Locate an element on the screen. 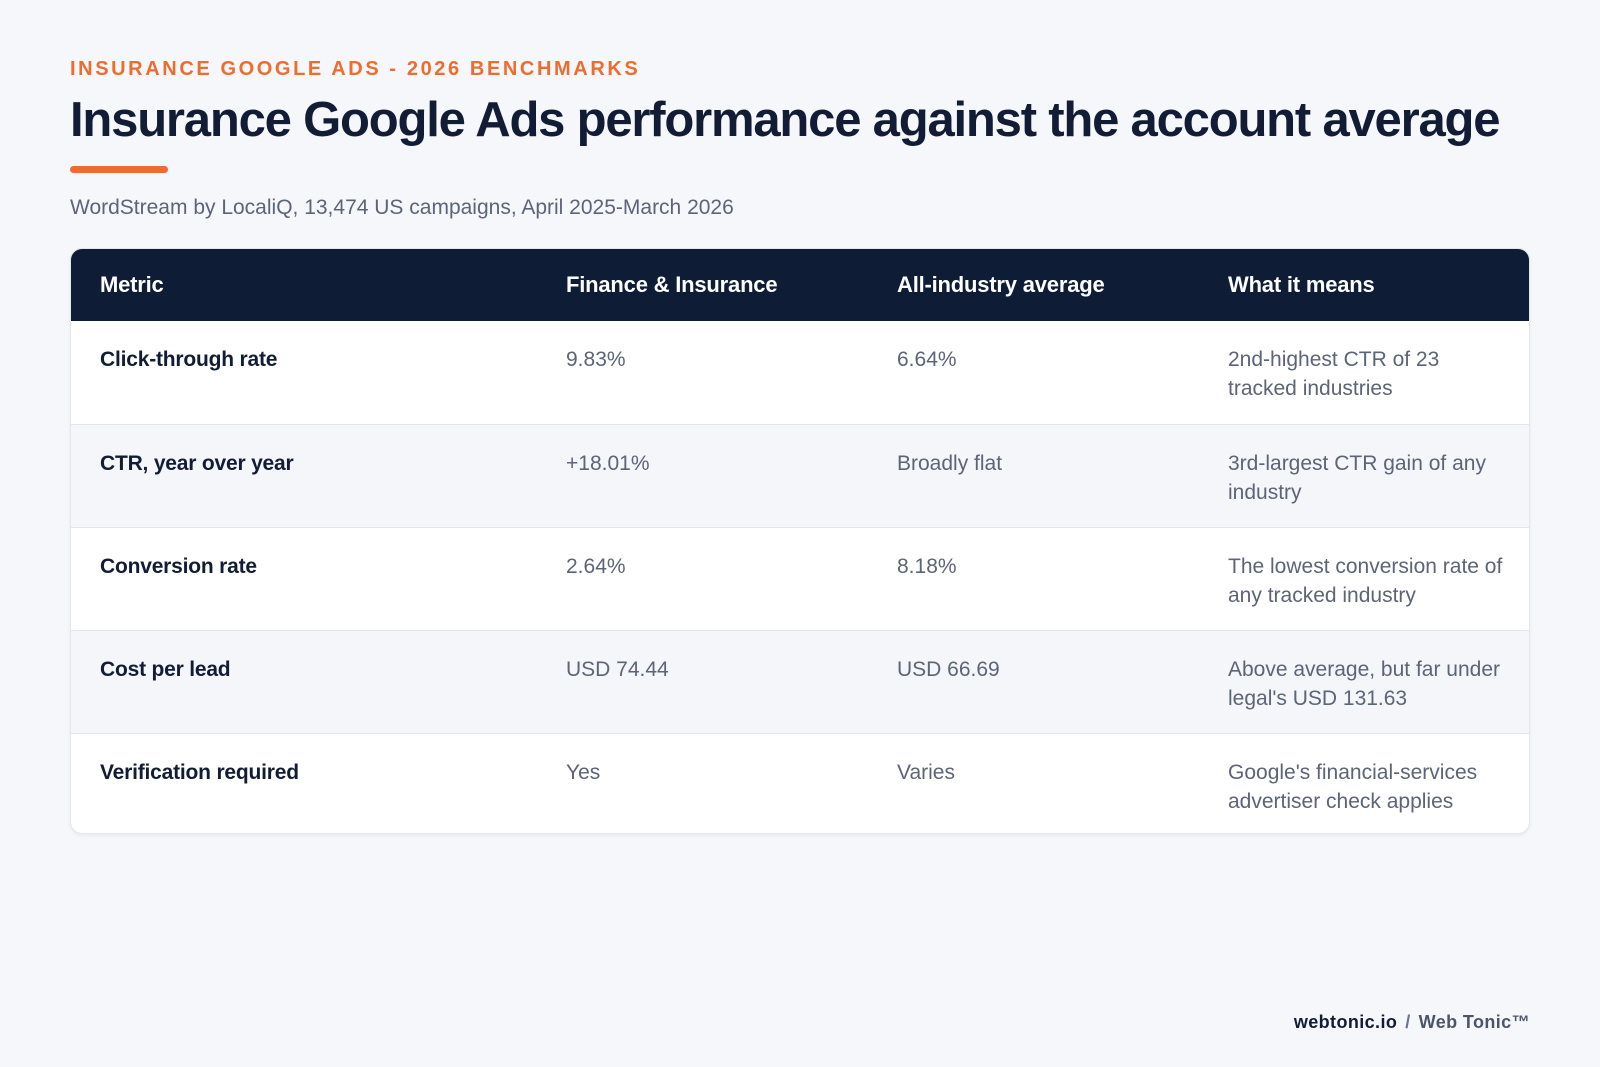 The image size is (1600, 1067). column-header-metric: Metric is located at coordinates (132, 284).